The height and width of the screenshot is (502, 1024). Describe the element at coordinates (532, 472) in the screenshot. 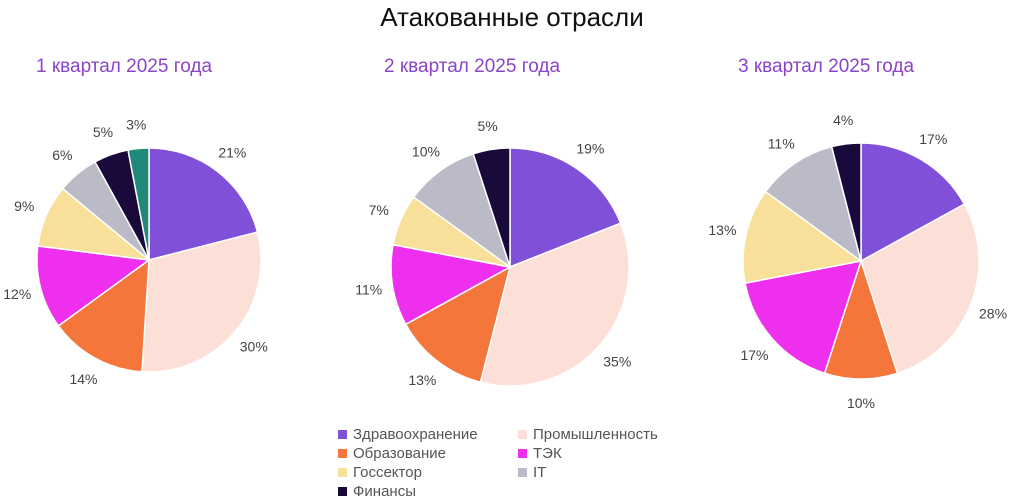

I see `legend-item: IT` at that location.